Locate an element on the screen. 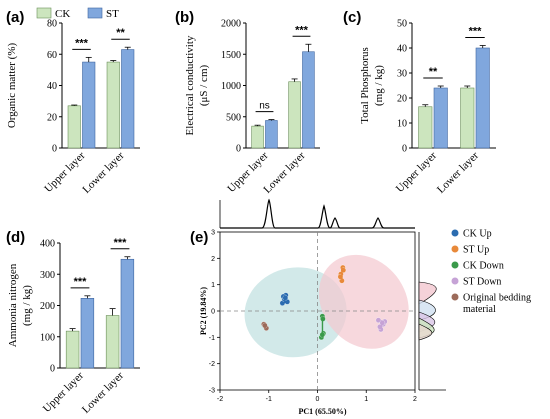  panel-label: (c) is located at coordinates (352, 17).